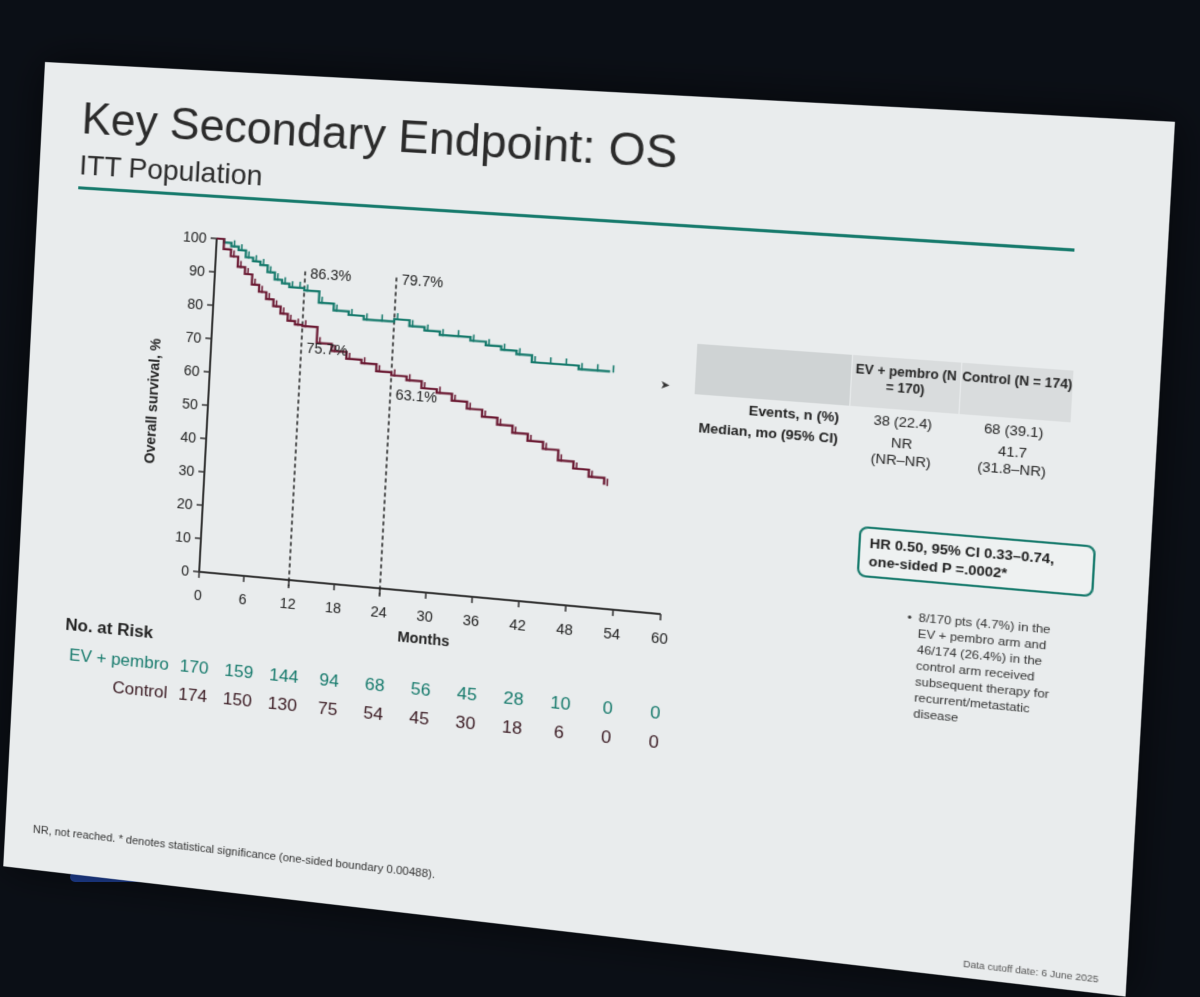  Describe the element at coordinates (284, 676) in the screenshot. I see `risk-value: 144` at that location.